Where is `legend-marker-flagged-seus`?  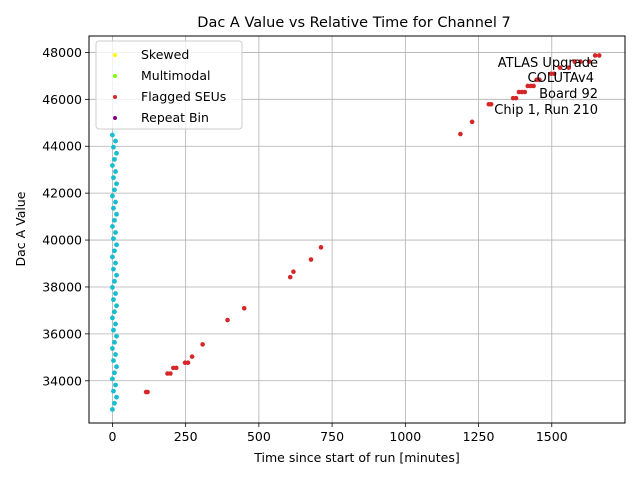
legend-marker-flagged-seus is located at coordinates (115, 97).